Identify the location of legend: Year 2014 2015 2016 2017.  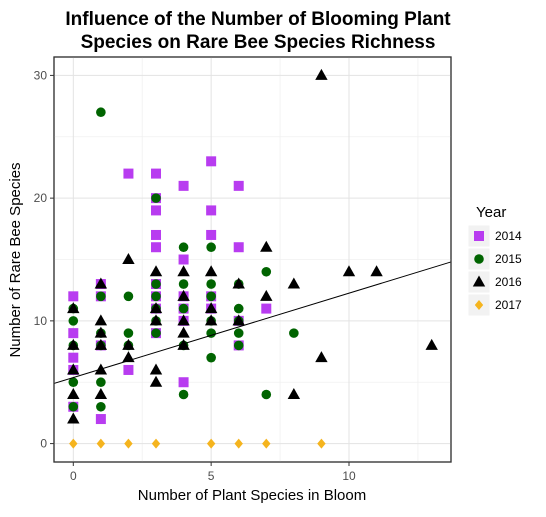
(494, 260).